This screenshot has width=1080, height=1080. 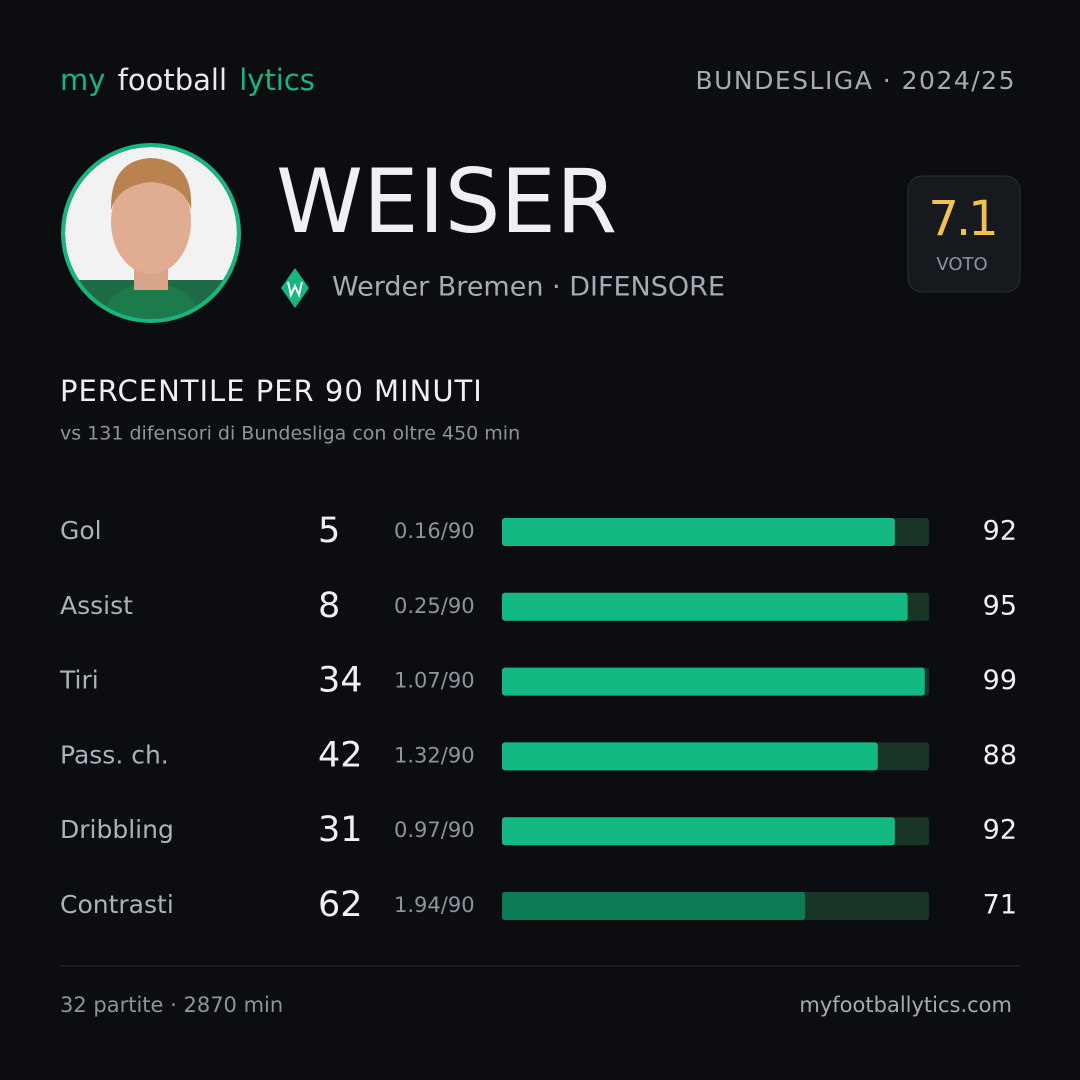 I want to click on stat-per90: 0.25/90, so click(x=434, y=606).